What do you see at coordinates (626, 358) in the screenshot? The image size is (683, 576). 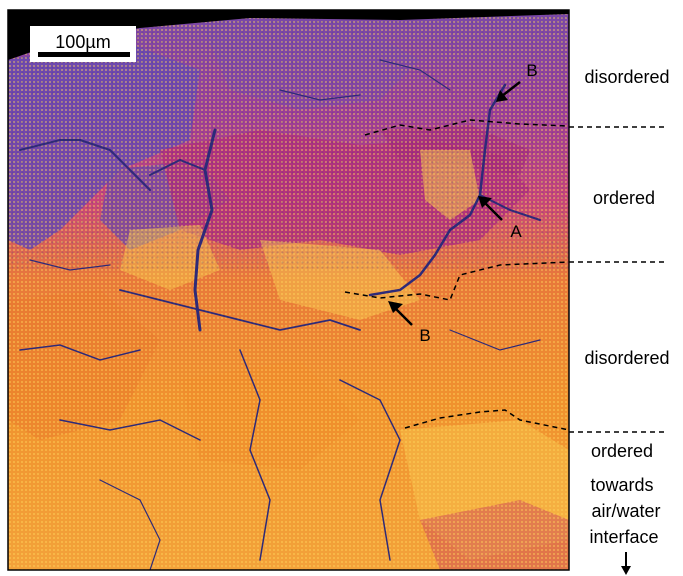 I see `region-label-disordered-middle: disordered` at bounding box center [626, 358].